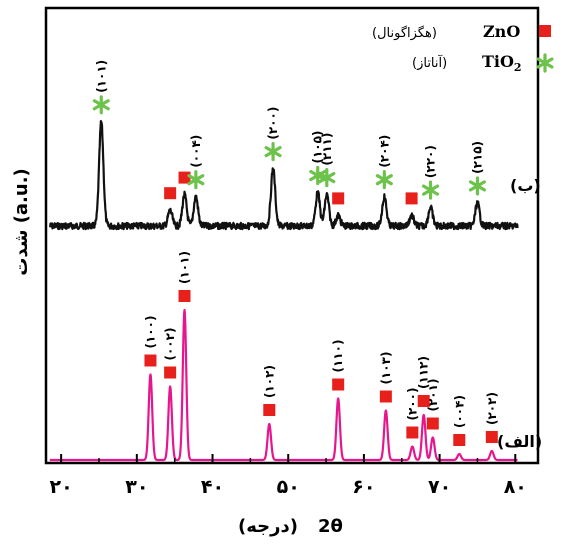 The width and height of the screenshot is (563, 545). I want to click on series-label-b: (ب), so click(525, 185).